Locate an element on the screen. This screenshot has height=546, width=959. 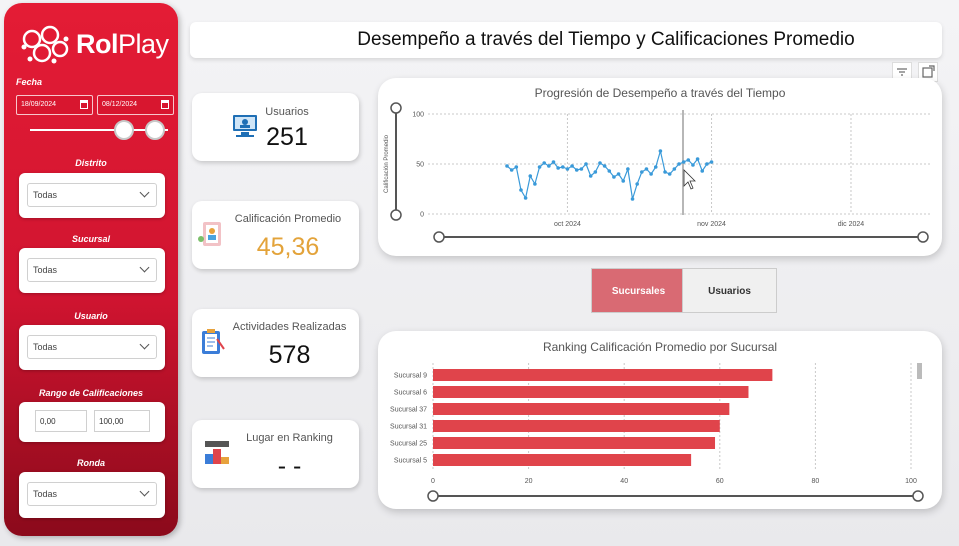
distrito-dropdown: Todas is located at coordinates (92, 195).